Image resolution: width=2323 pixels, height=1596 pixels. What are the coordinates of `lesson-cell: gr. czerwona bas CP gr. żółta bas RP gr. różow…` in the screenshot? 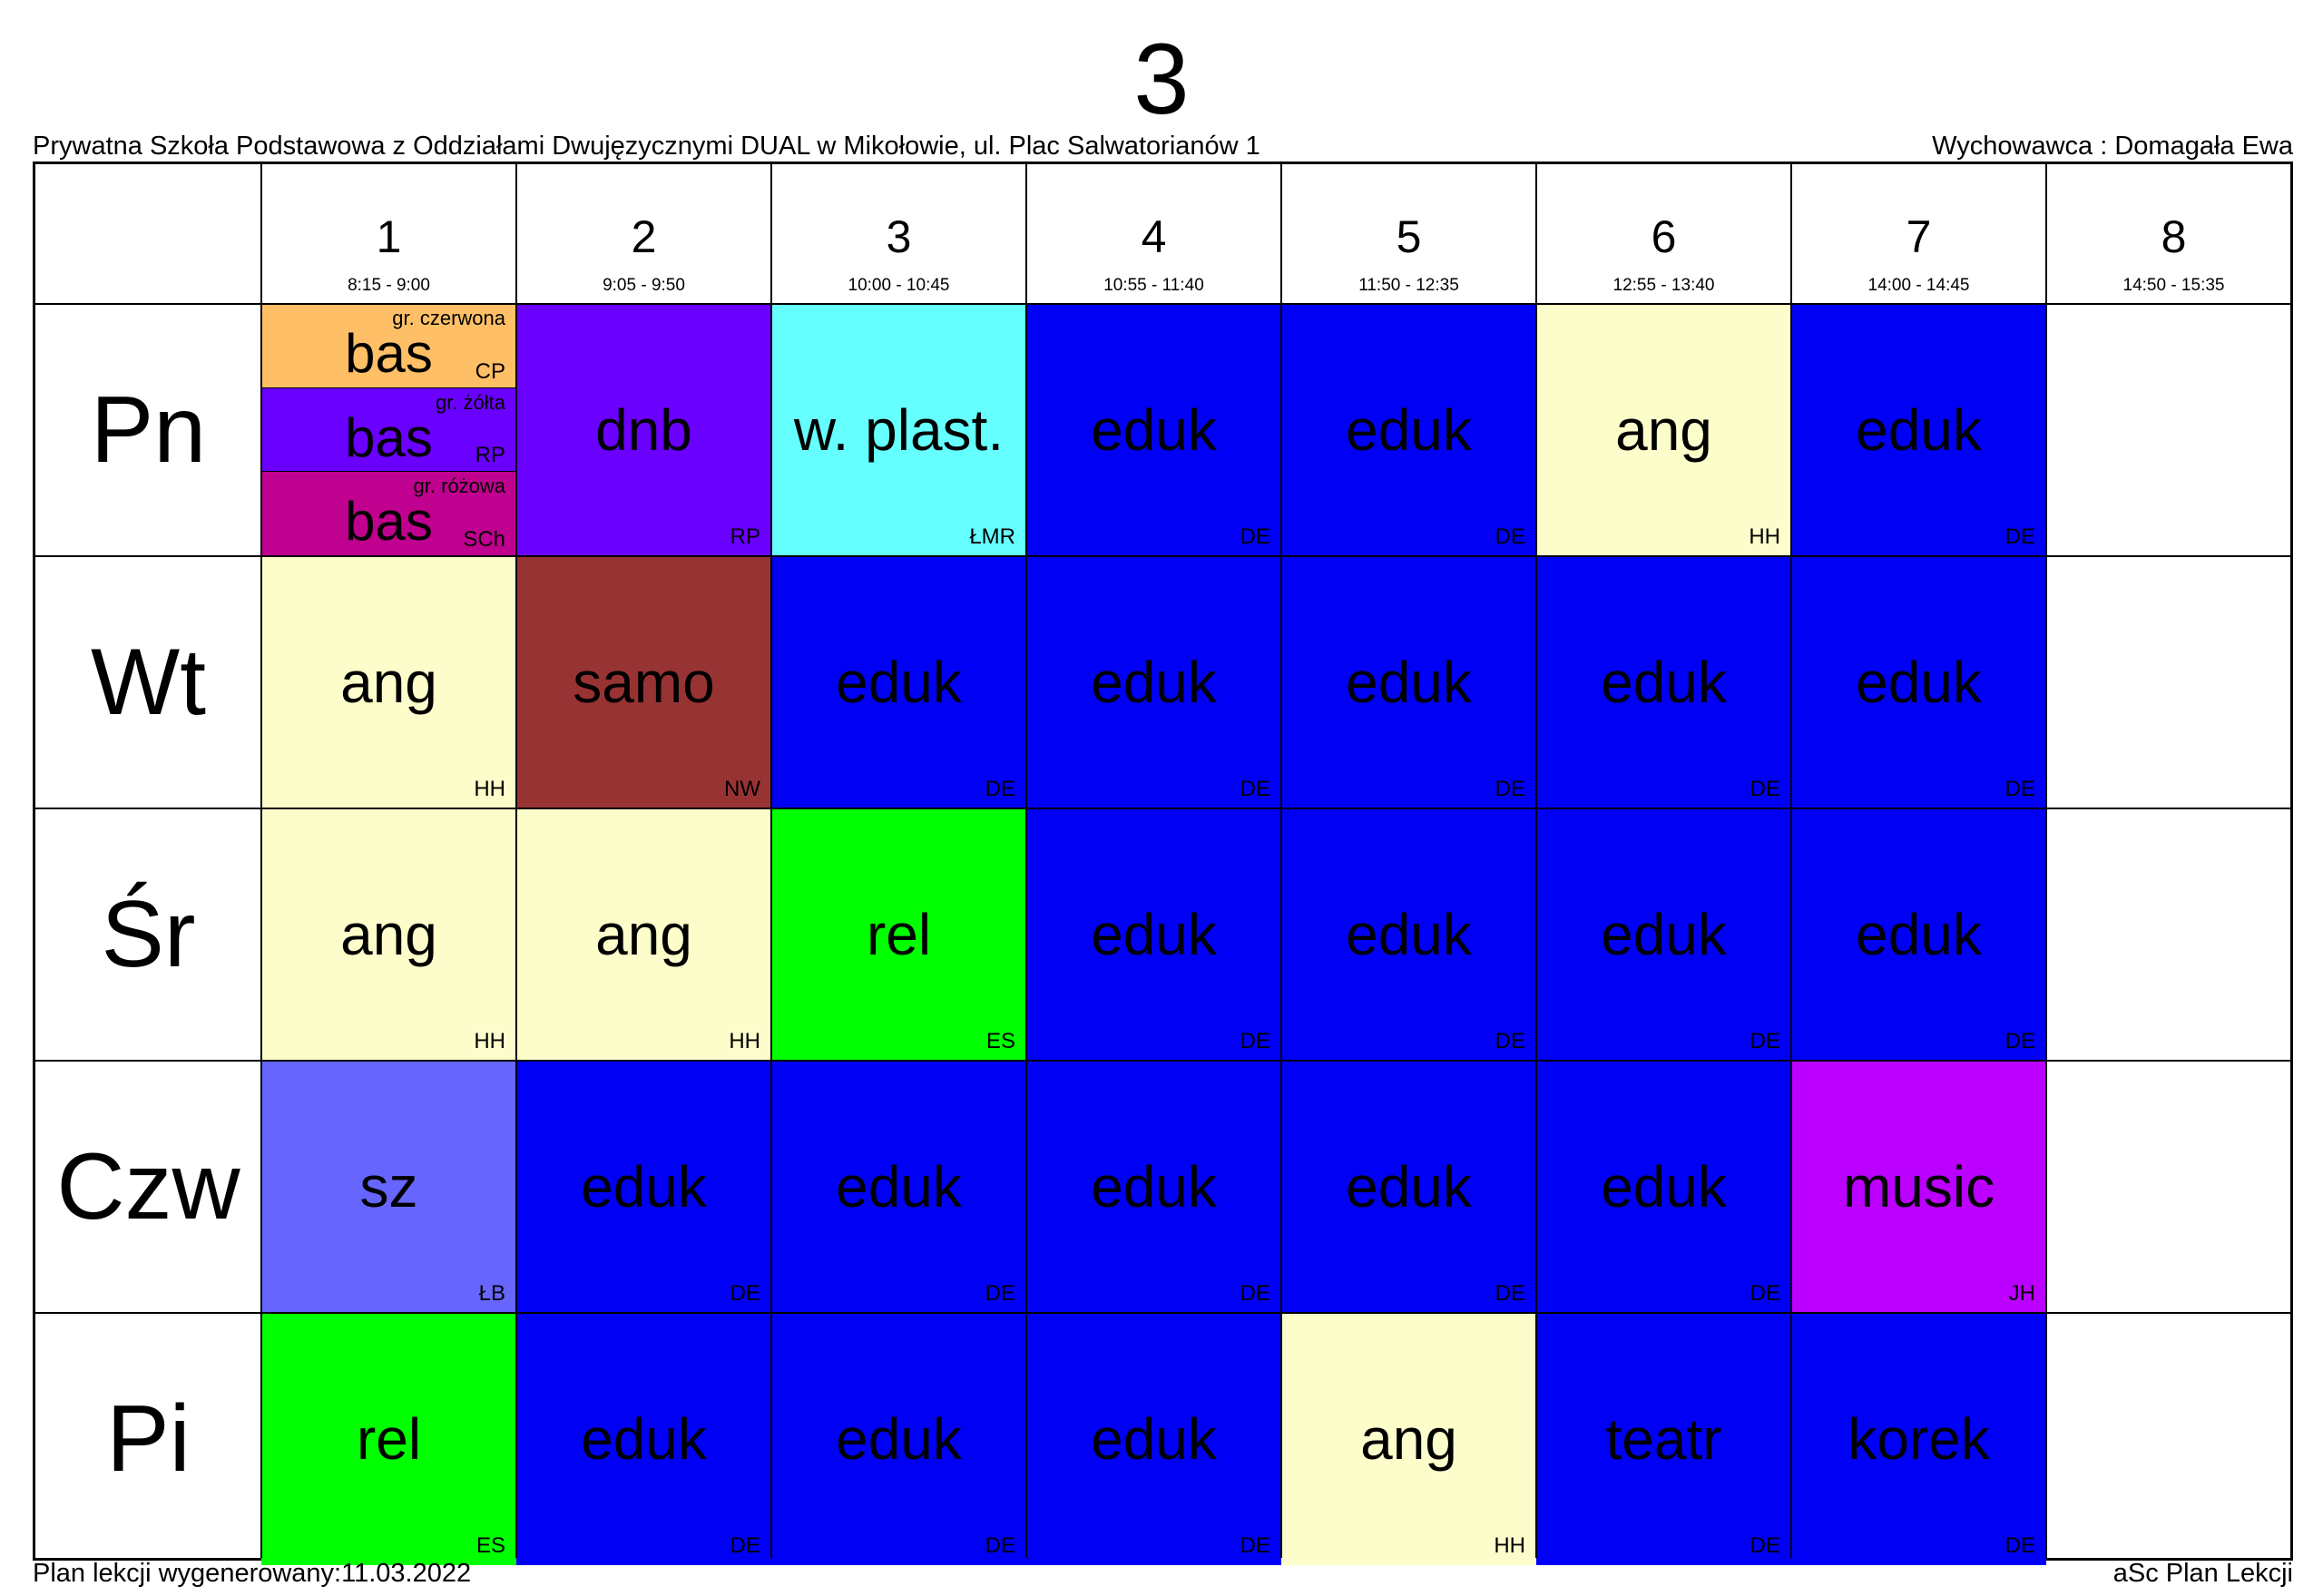 It's located at (388, 430).